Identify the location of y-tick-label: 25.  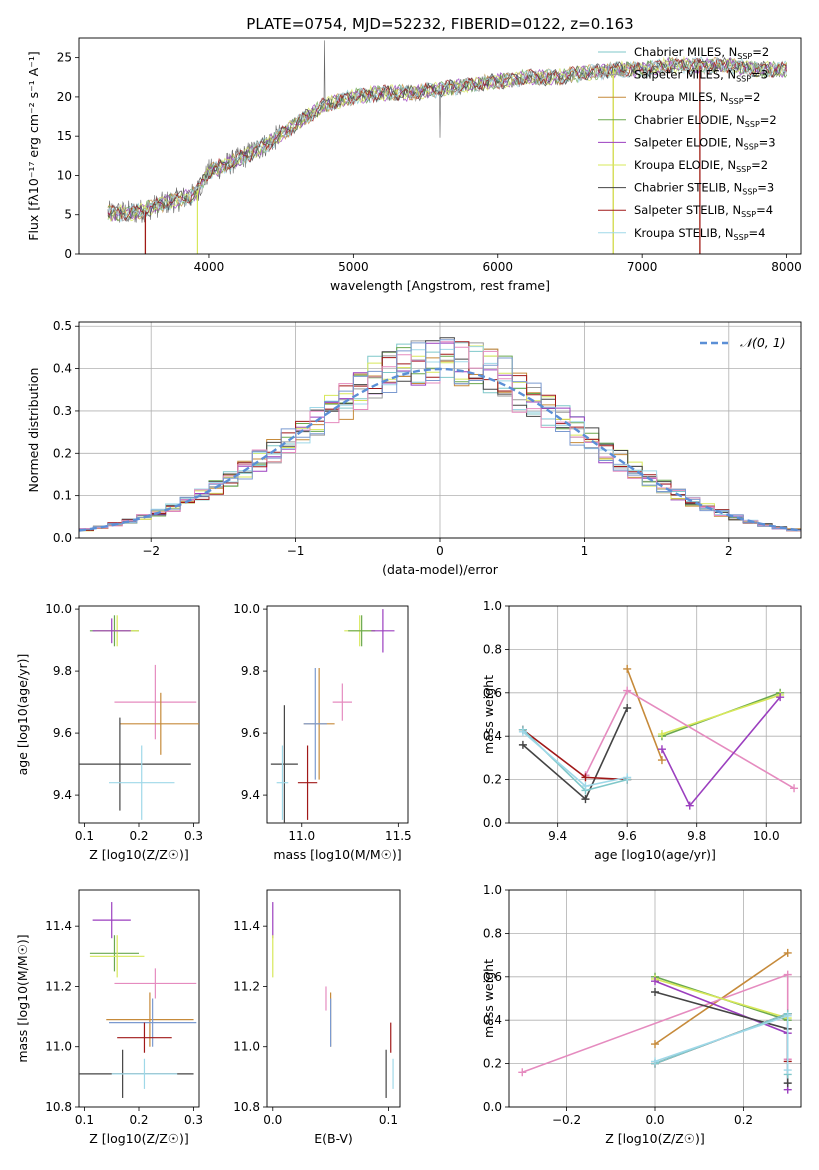
(64, 58).